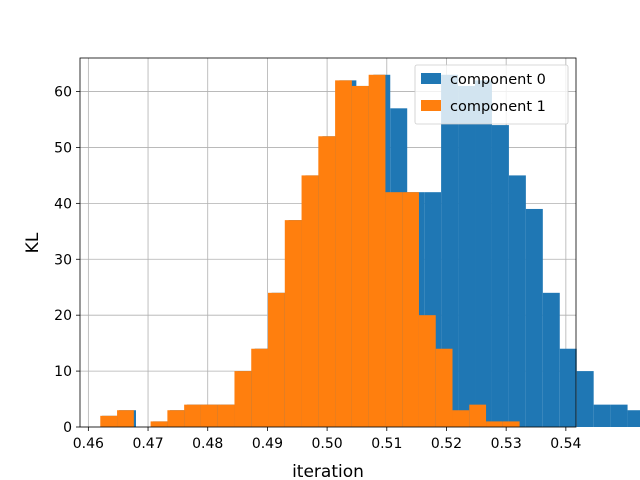  I want to click on x-tick-label-4: 0.50, so click(327, 444).